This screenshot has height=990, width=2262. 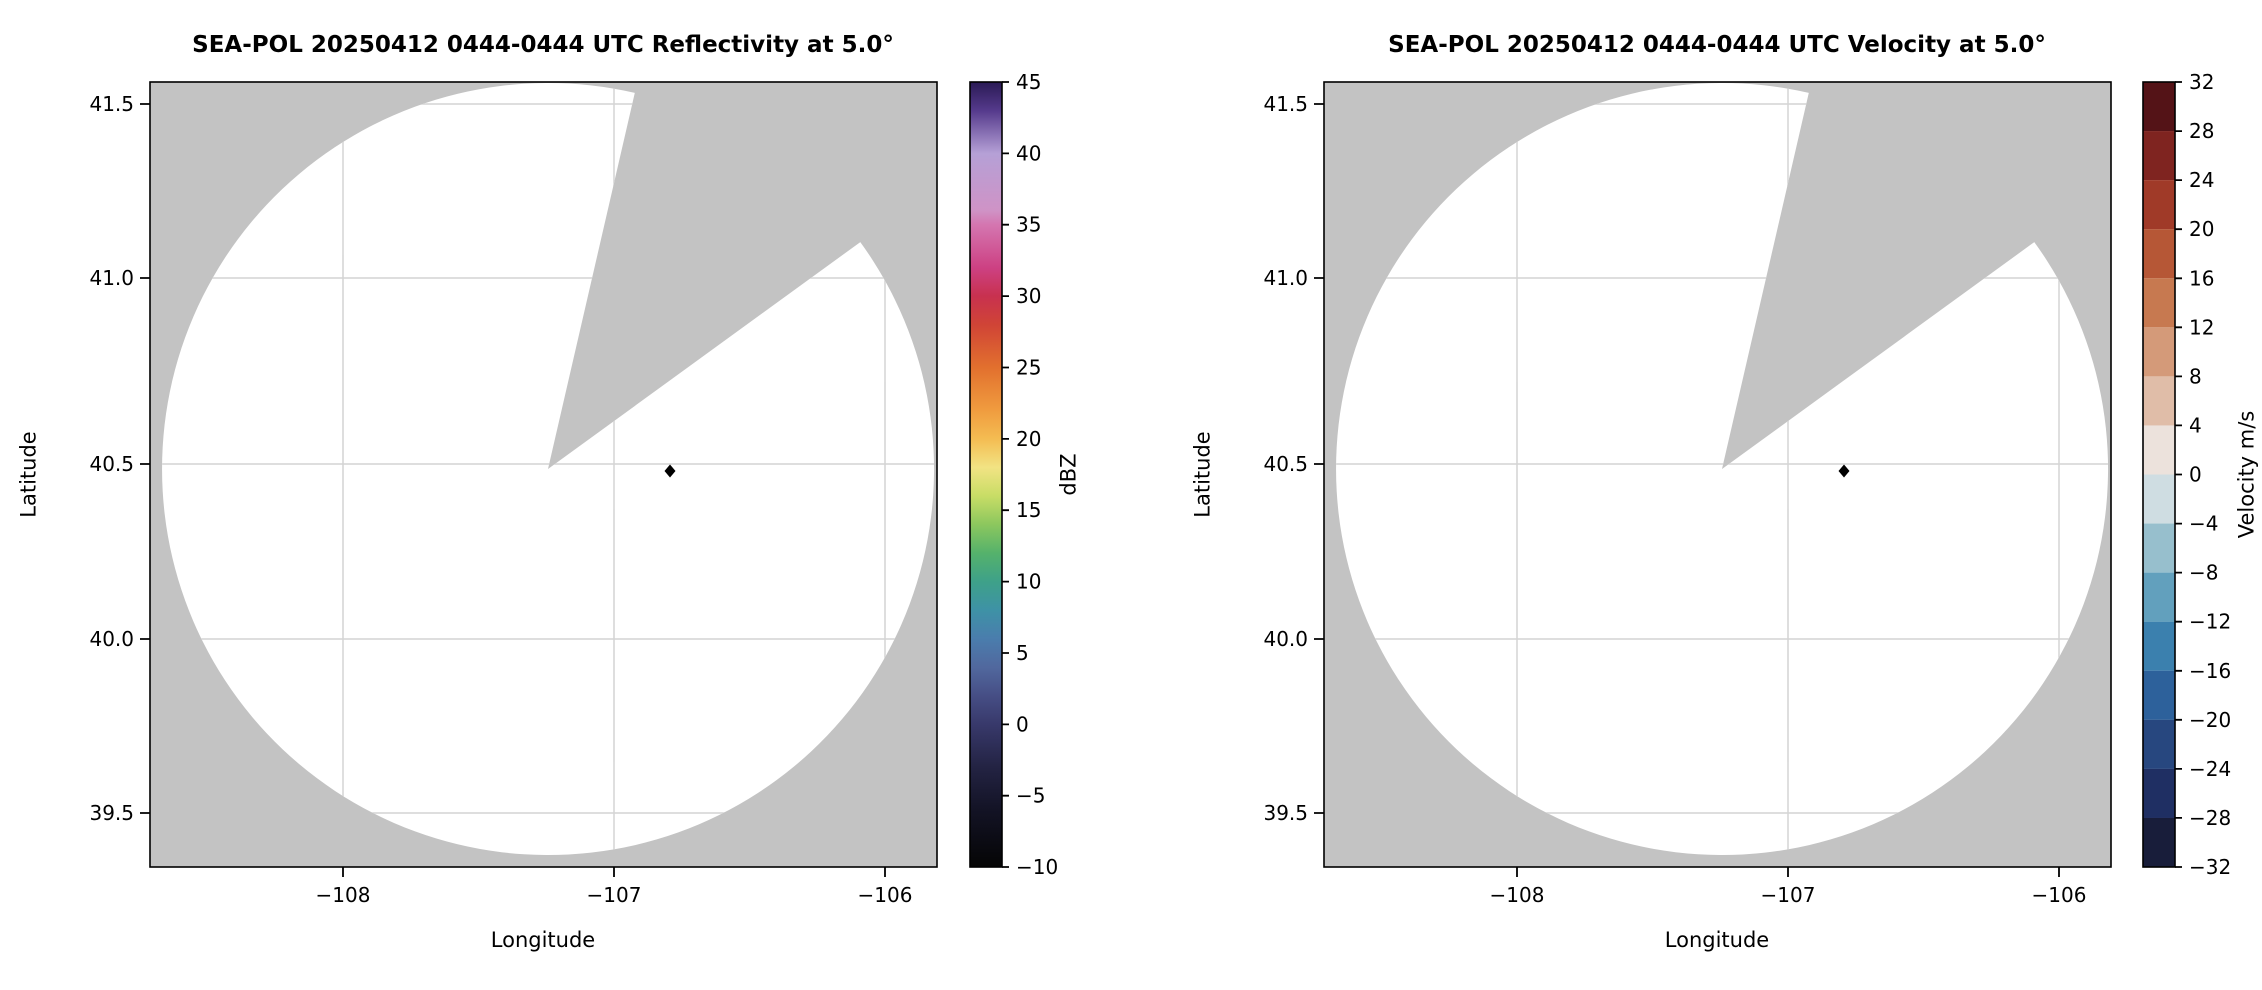 I want to click on colorbar-tick-label: −28, so click(x=2210, y=818).